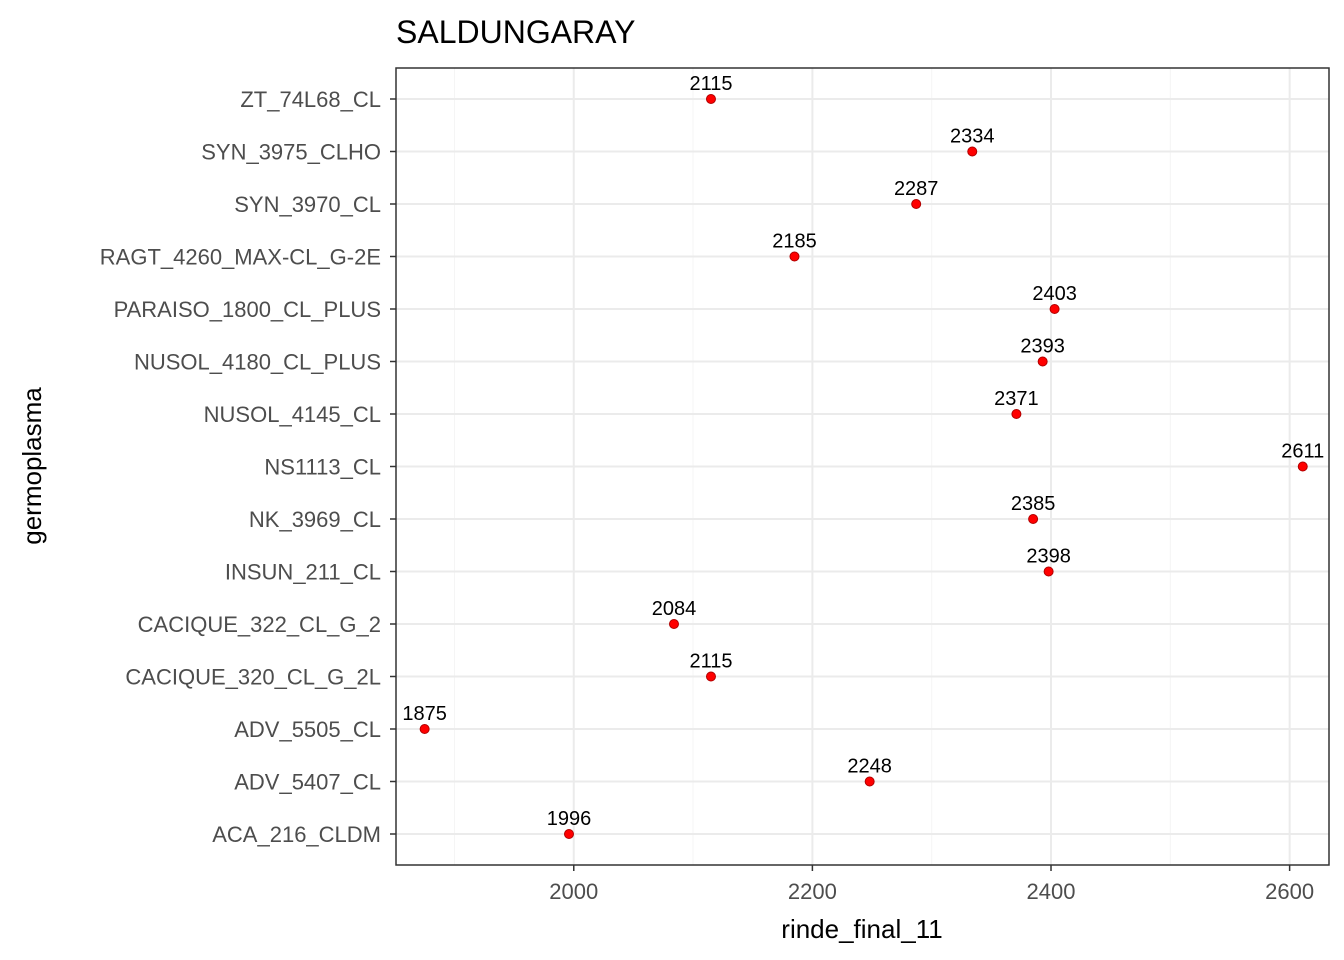 The width and height of the screenshot is (1344, 960). What do you see at coordinates (1048, 557) in the screenshot?
I see `data-label: 2398` at bounding box center [1048, 557].